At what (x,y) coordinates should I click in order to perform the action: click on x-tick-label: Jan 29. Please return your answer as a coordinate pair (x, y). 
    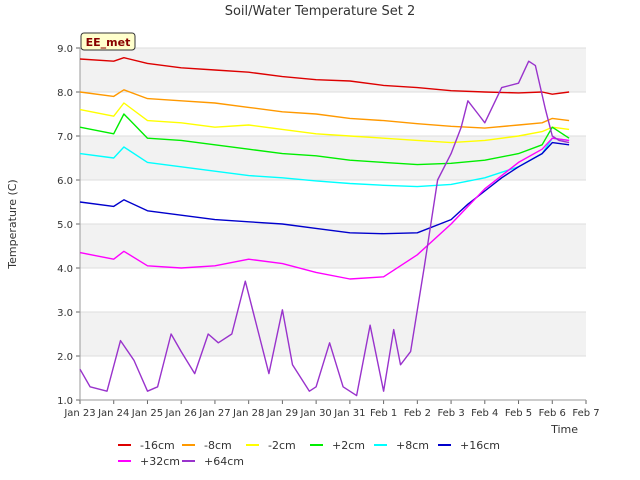
    Looking at the image, I should click on (282, 413).